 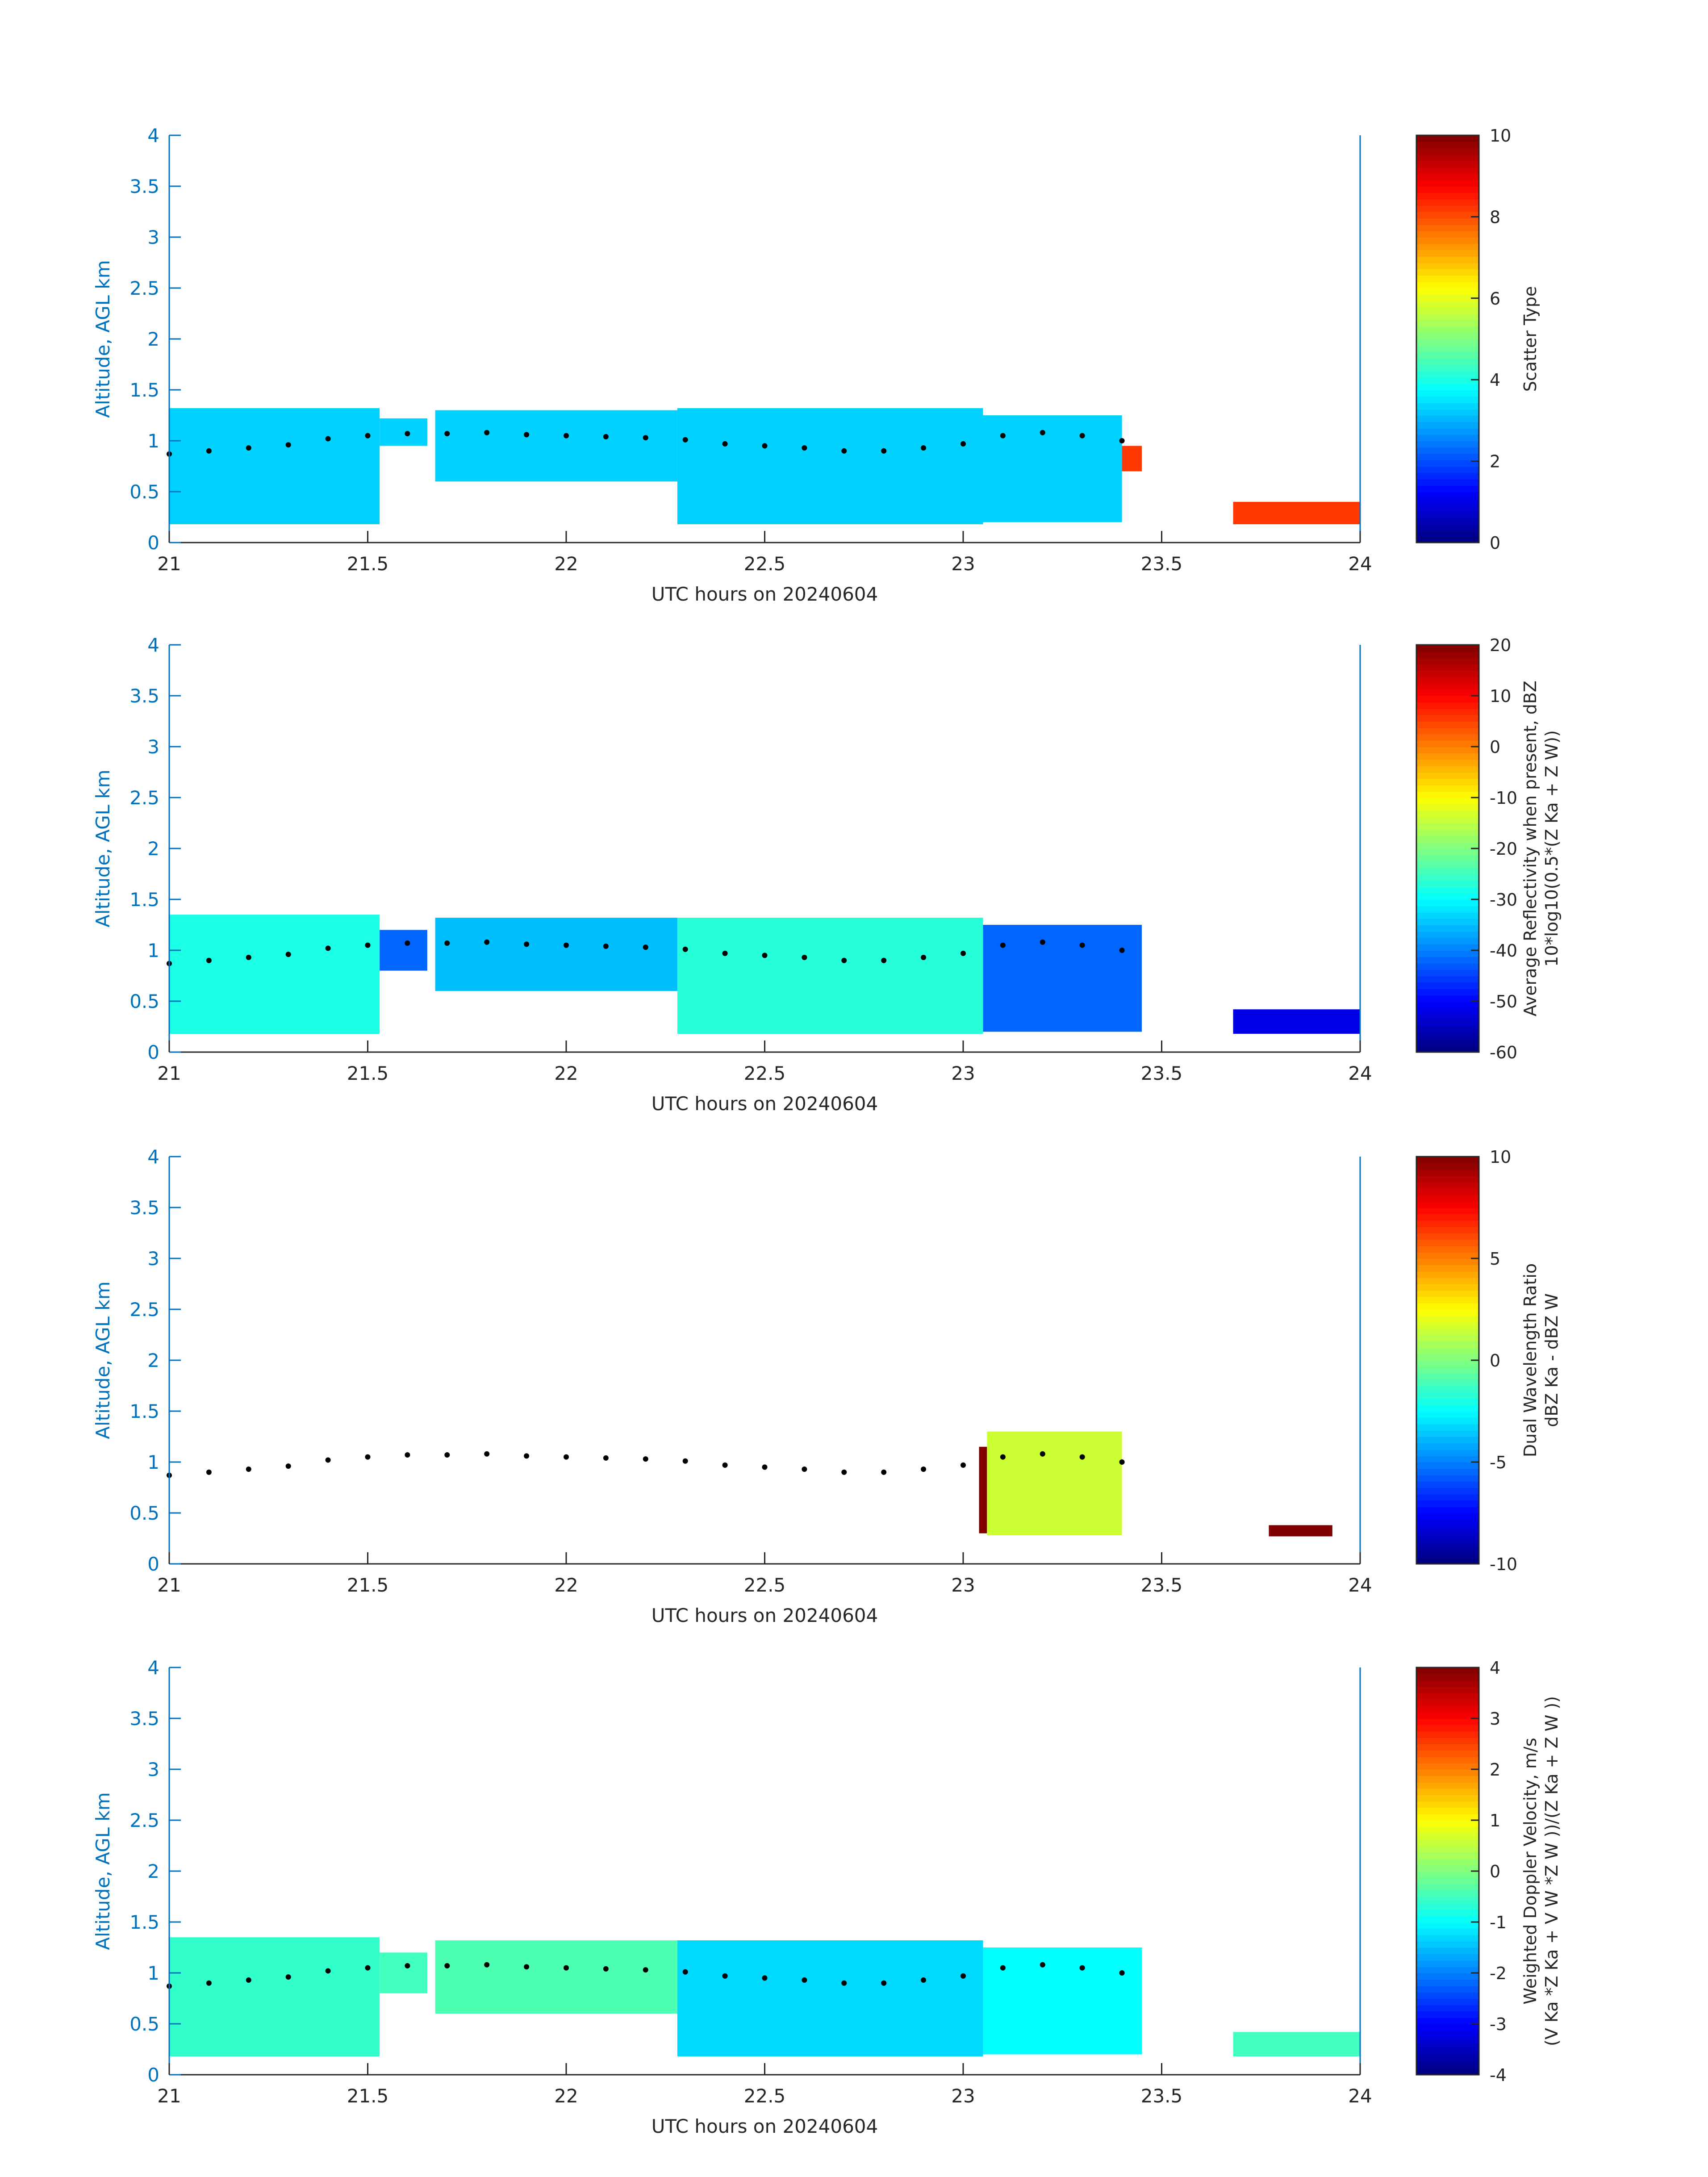 I want to click on y-tick-label: 3.5, so click(x=144, y=186).